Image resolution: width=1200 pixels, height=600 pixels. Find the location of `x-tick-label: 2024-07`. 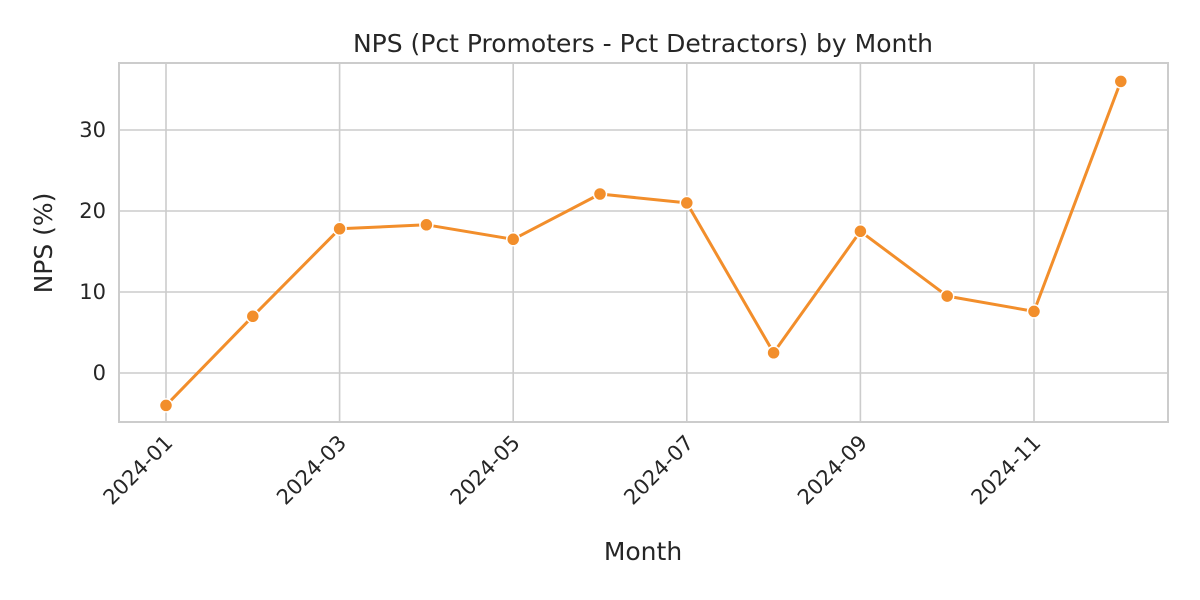

x-tick-label: 2024-07 is located at coordinates (658, 470).